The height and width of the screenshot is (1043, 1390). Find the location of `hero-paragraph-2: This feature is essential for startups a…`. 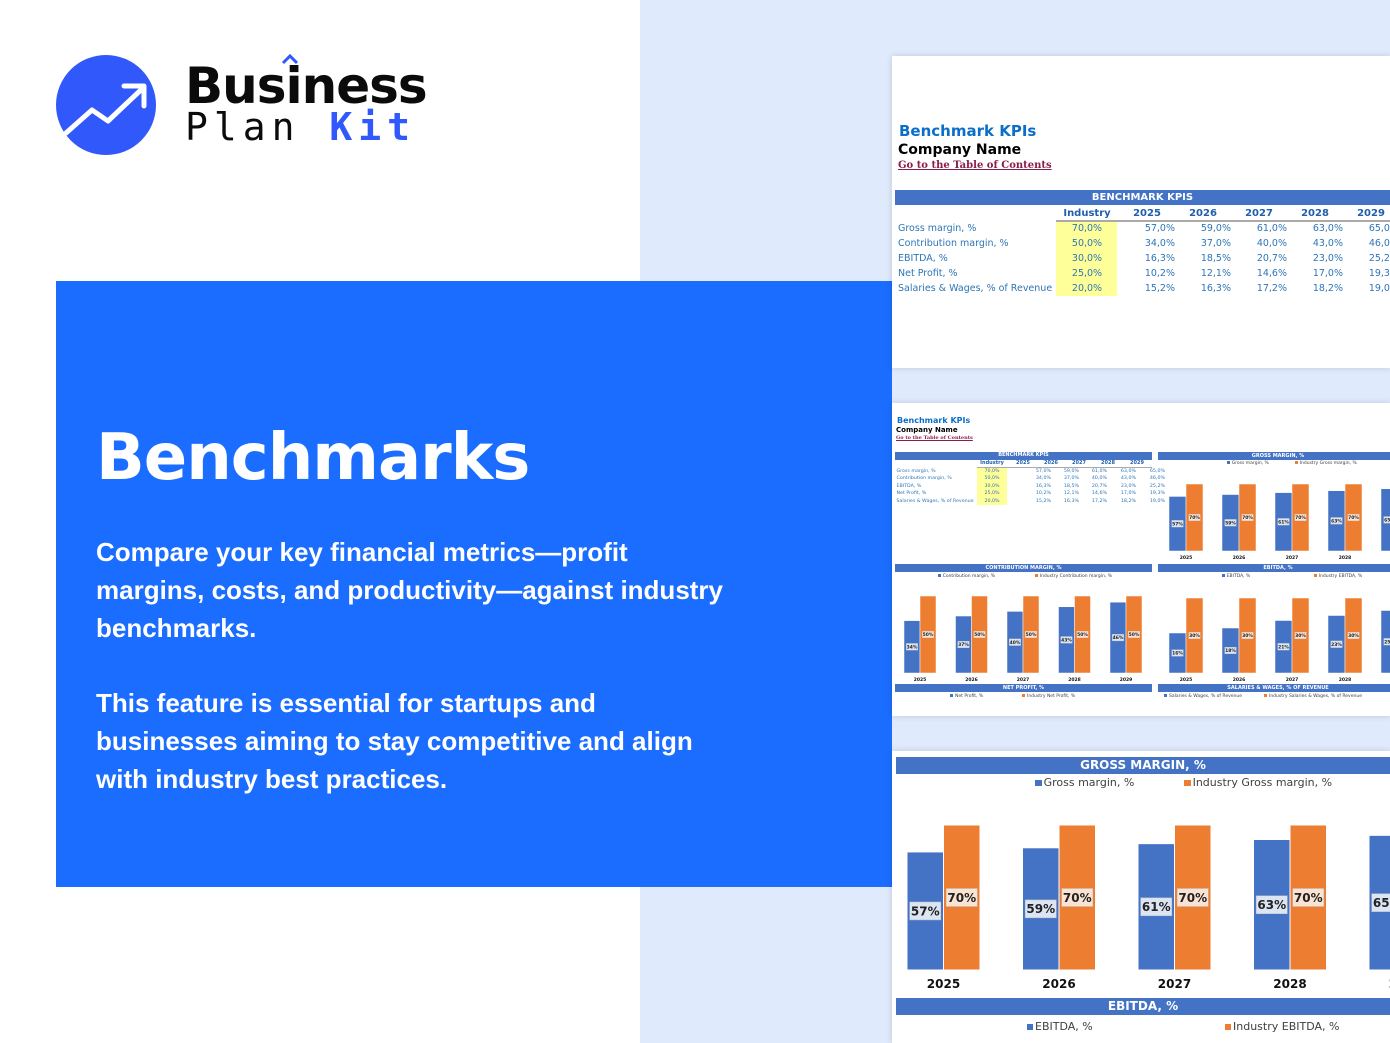

hero-paragraph-2: This feature is essential for startups a… is located at coordinates (394, 741).